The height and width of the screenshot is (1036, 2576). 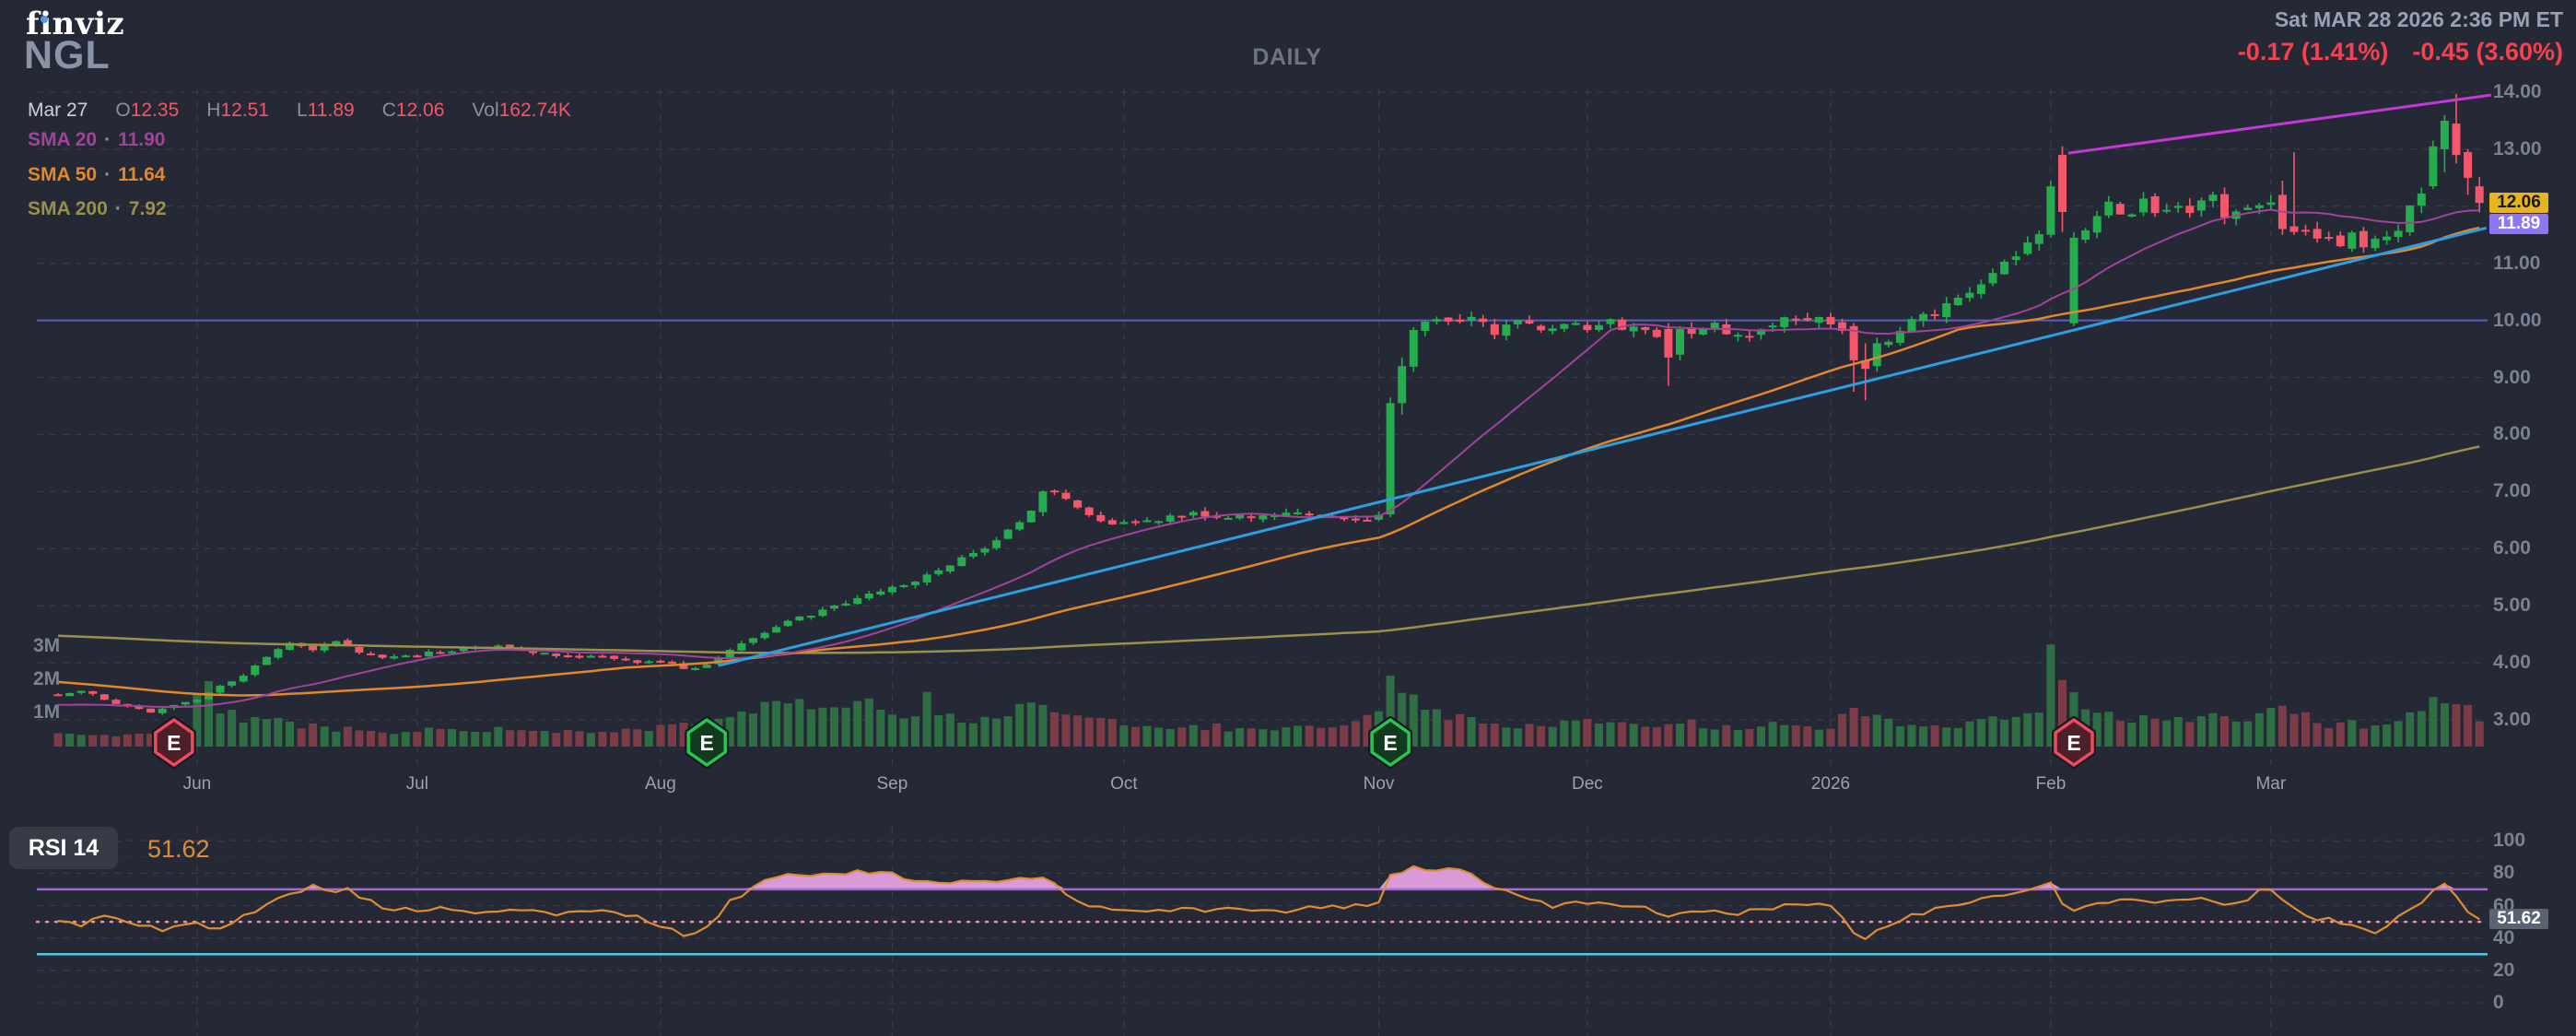 What do you see at coordinates (660, 784) in the screenshot?
I see `month-label: Aug` at bounding box center [660, 784].